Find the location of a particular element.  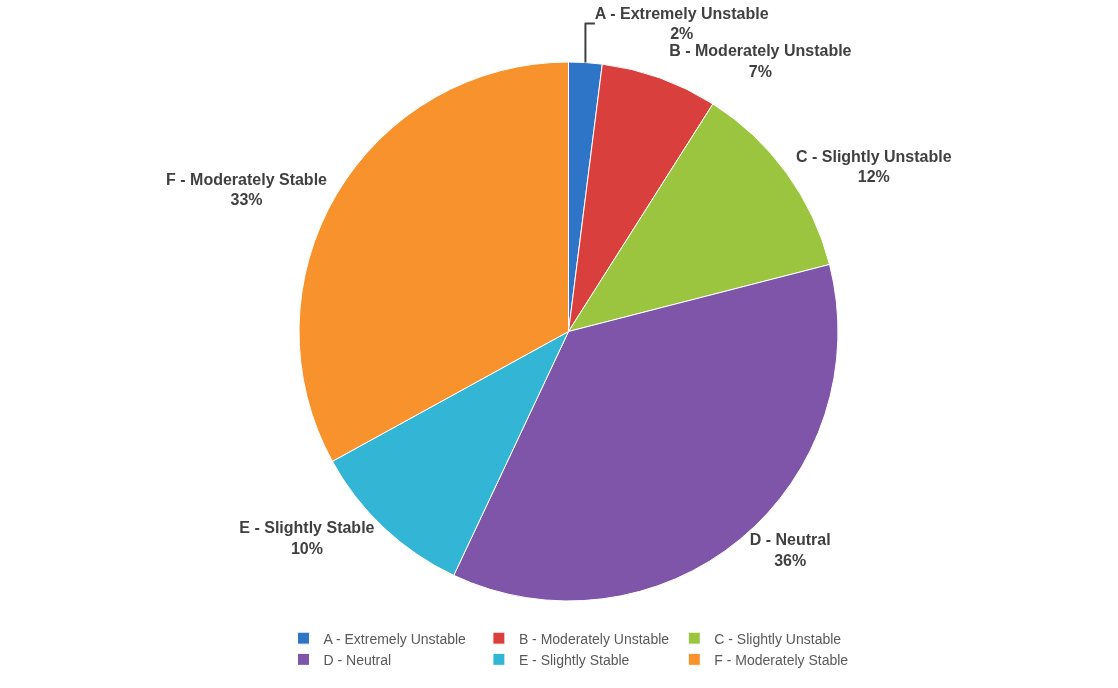

data-label: 36% is located at coordinates (790, 561).